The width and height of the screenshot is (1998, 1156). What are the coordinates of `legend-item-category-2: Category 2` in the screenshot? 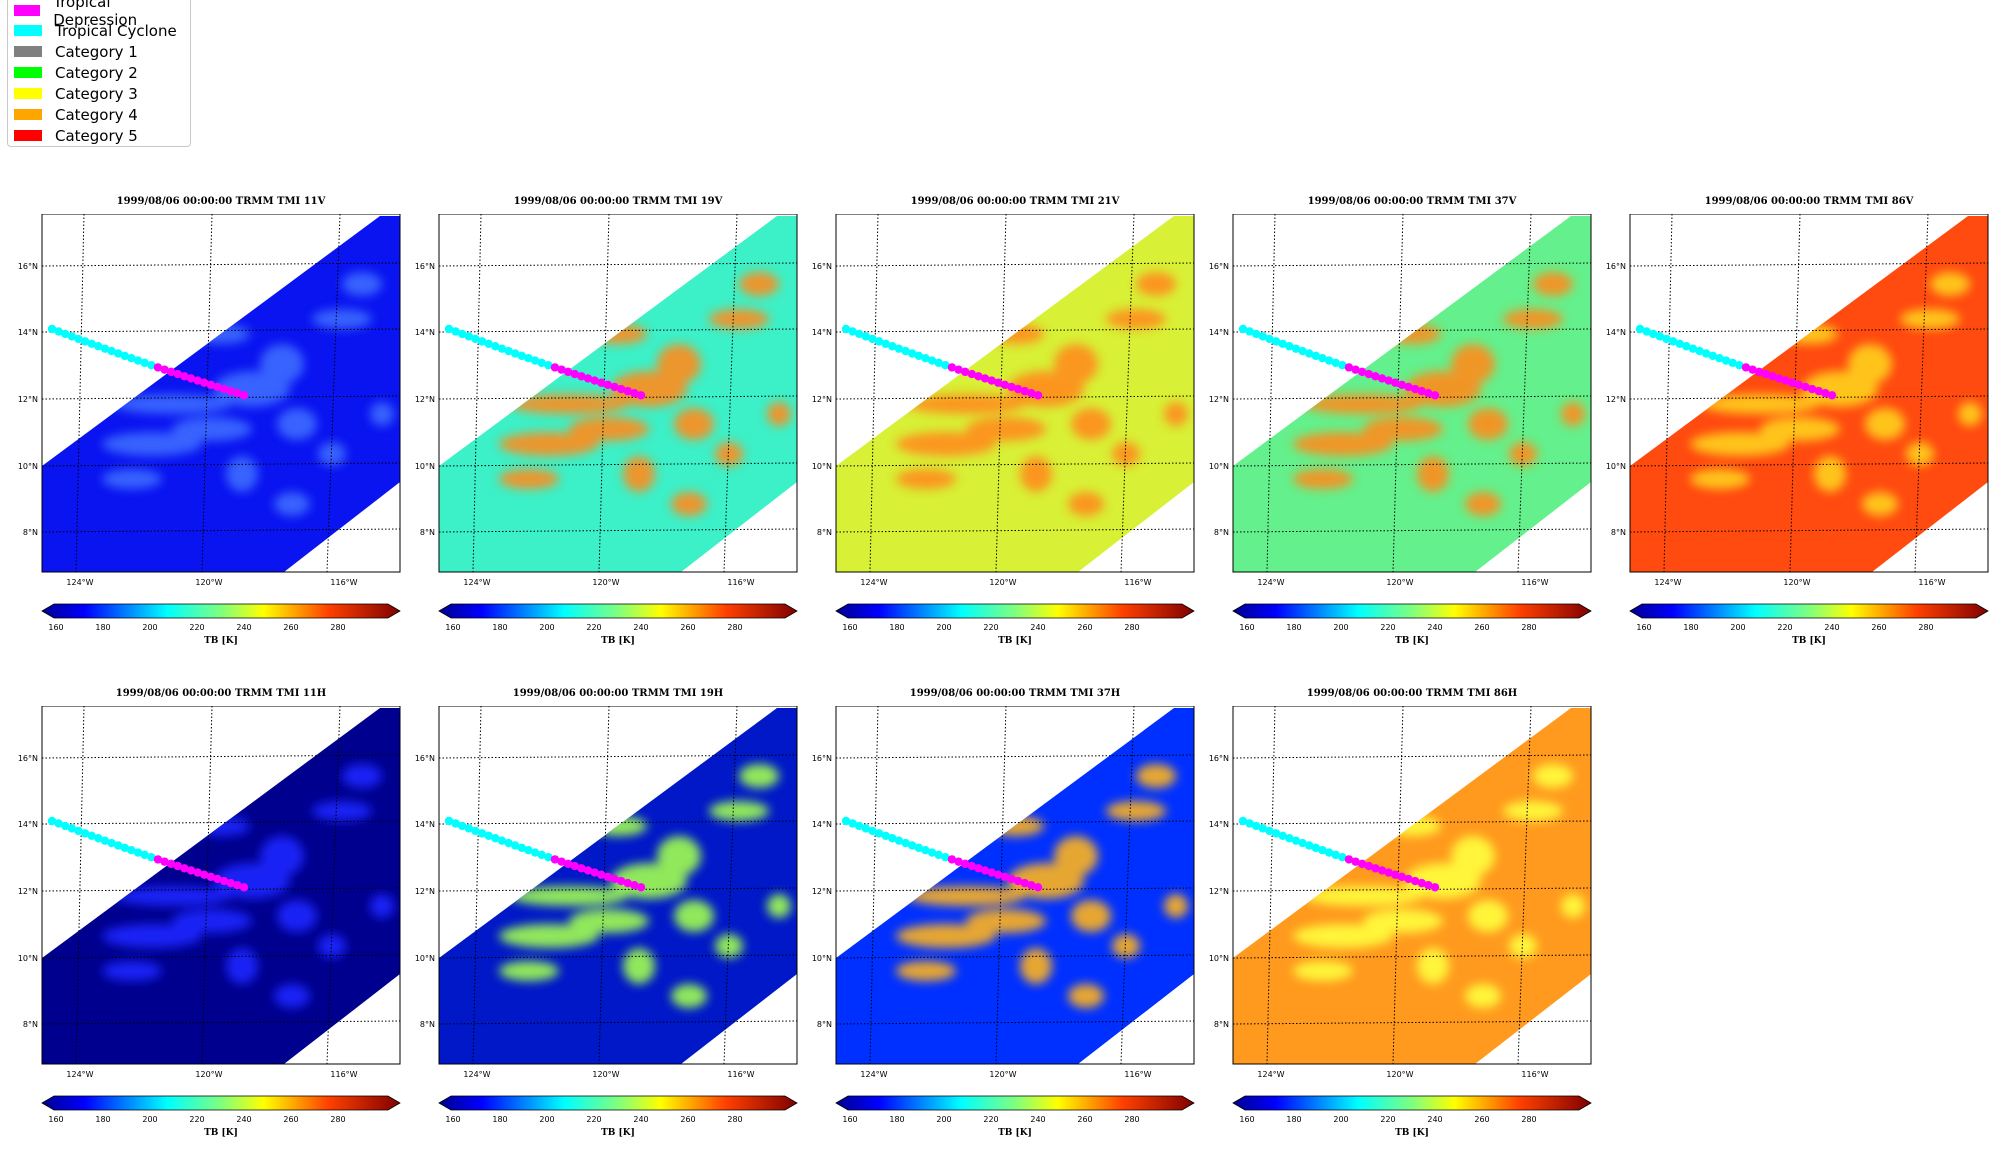 It's located at (76, 72).